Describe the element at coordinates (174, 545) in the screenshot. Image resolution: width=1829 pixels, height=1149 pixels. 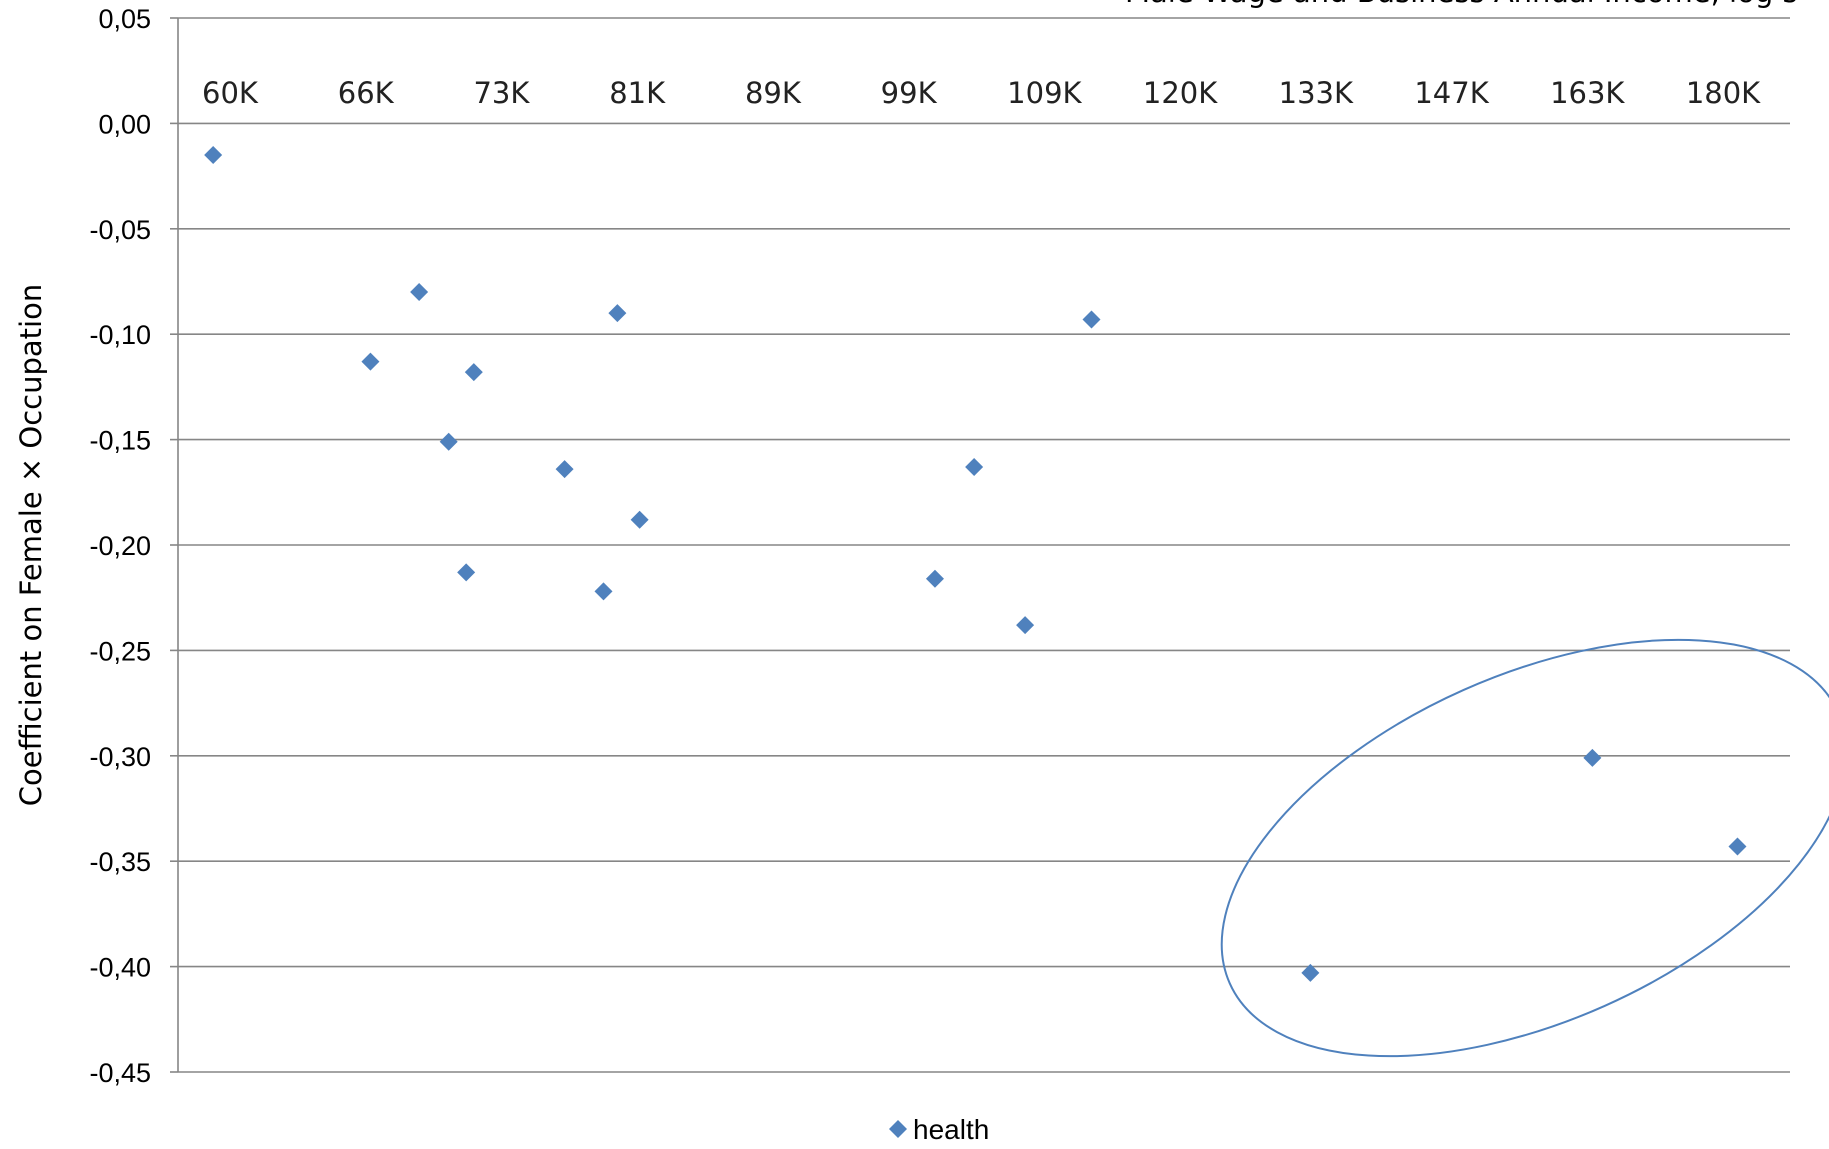
I see `axes` at that location.